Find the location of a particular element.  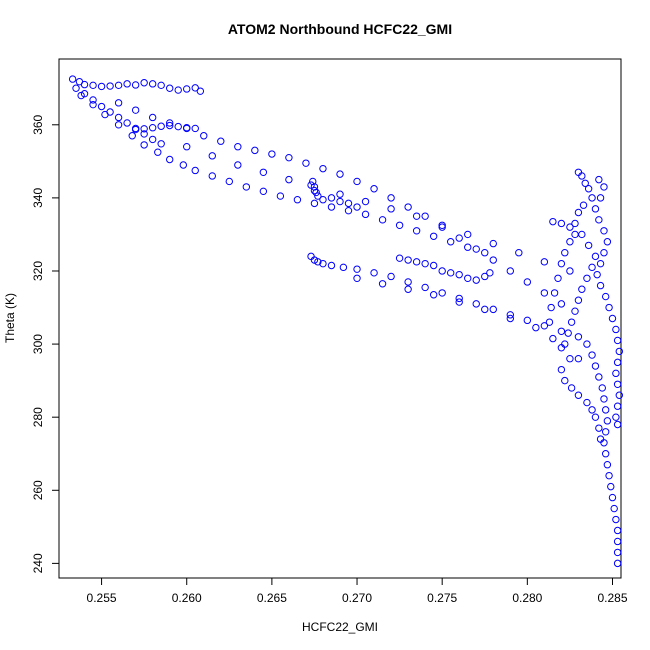

y-tick-label: 360 is located at coordinates (38, 124).